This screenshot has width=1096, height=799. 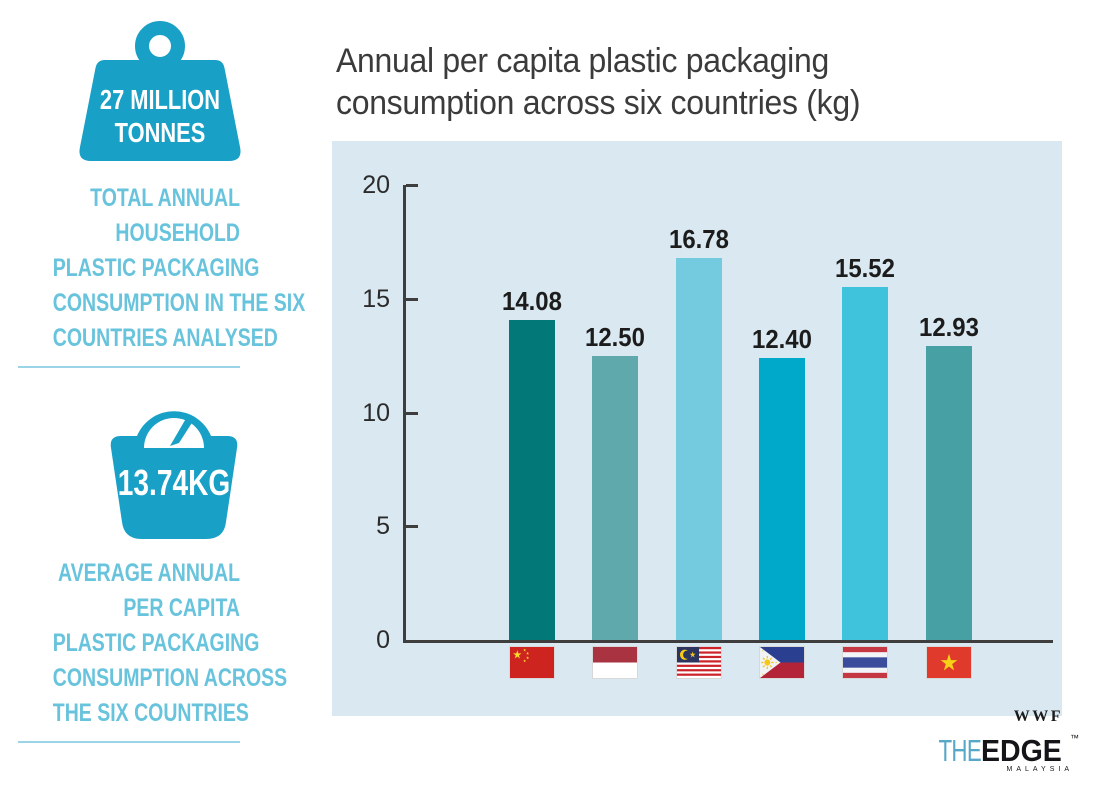 What do you see at coordinates (698, 449) in the screenshot?
I see `bar-malaysia` at bounding box center [698, 449].